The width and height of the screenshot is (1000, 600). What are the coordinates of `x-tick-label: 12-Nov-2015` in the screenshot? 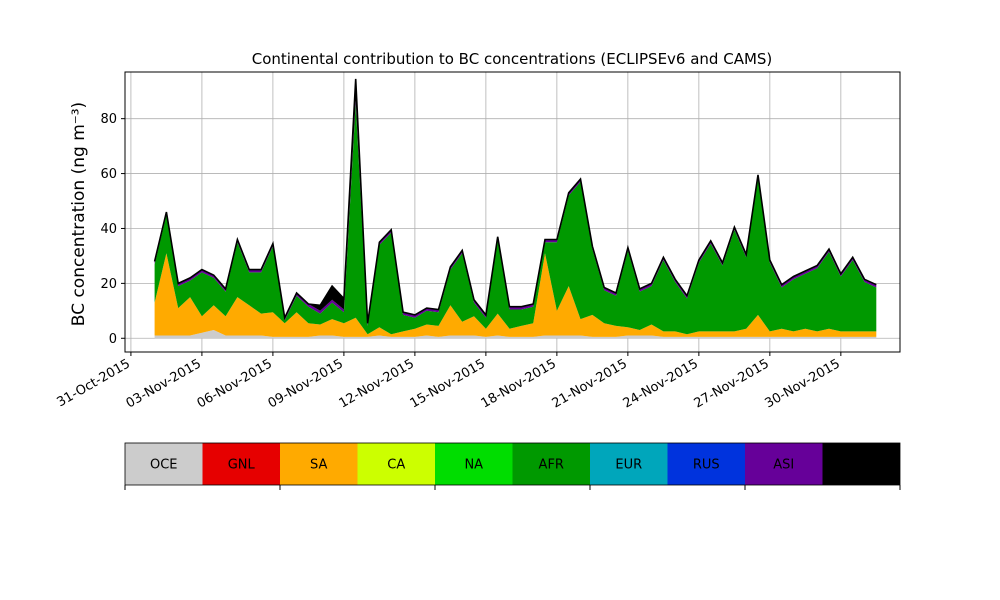 It's located at (377, 383).